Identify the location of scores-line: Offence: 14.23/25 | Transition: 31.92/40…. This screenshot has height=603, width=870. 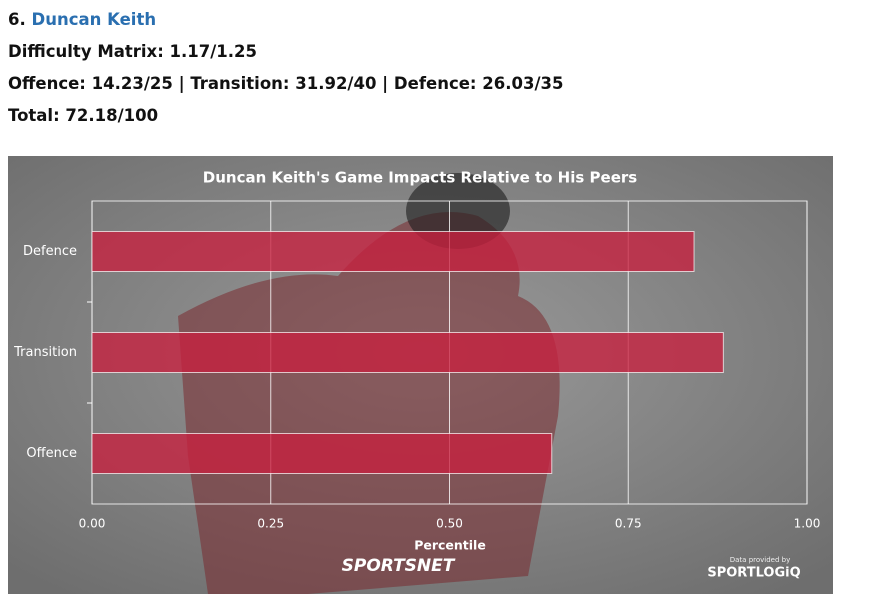
(286, 83).